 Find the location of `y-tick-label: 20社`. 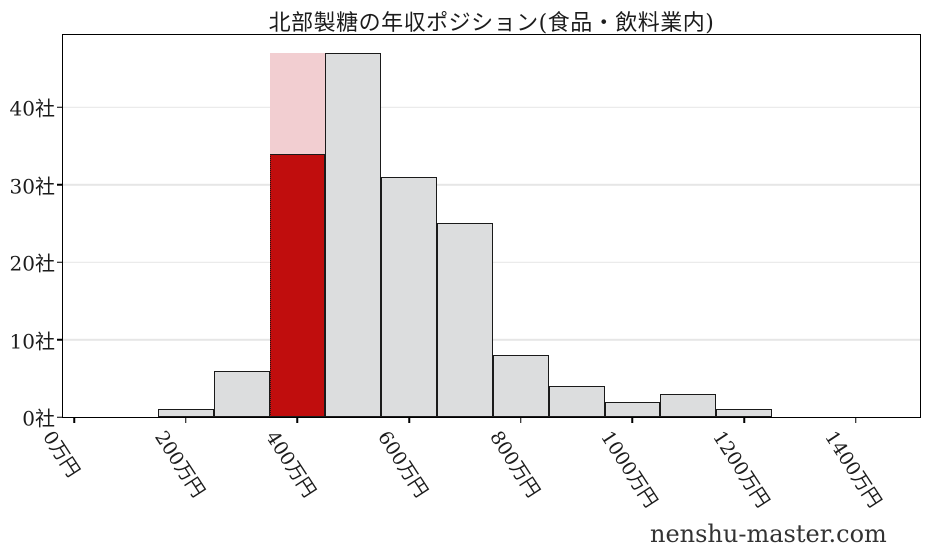

y-tick-label: 20社 is located at coordinates (32, 263).